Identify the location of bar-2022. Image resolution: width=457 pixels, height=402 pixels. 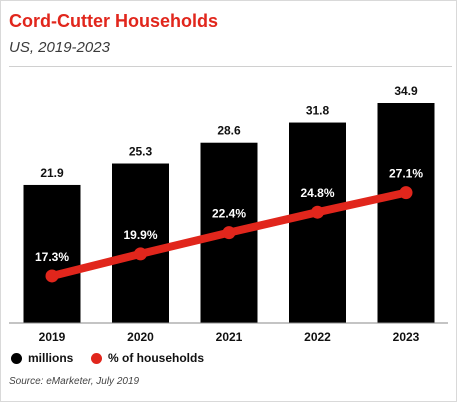
(317, 222).